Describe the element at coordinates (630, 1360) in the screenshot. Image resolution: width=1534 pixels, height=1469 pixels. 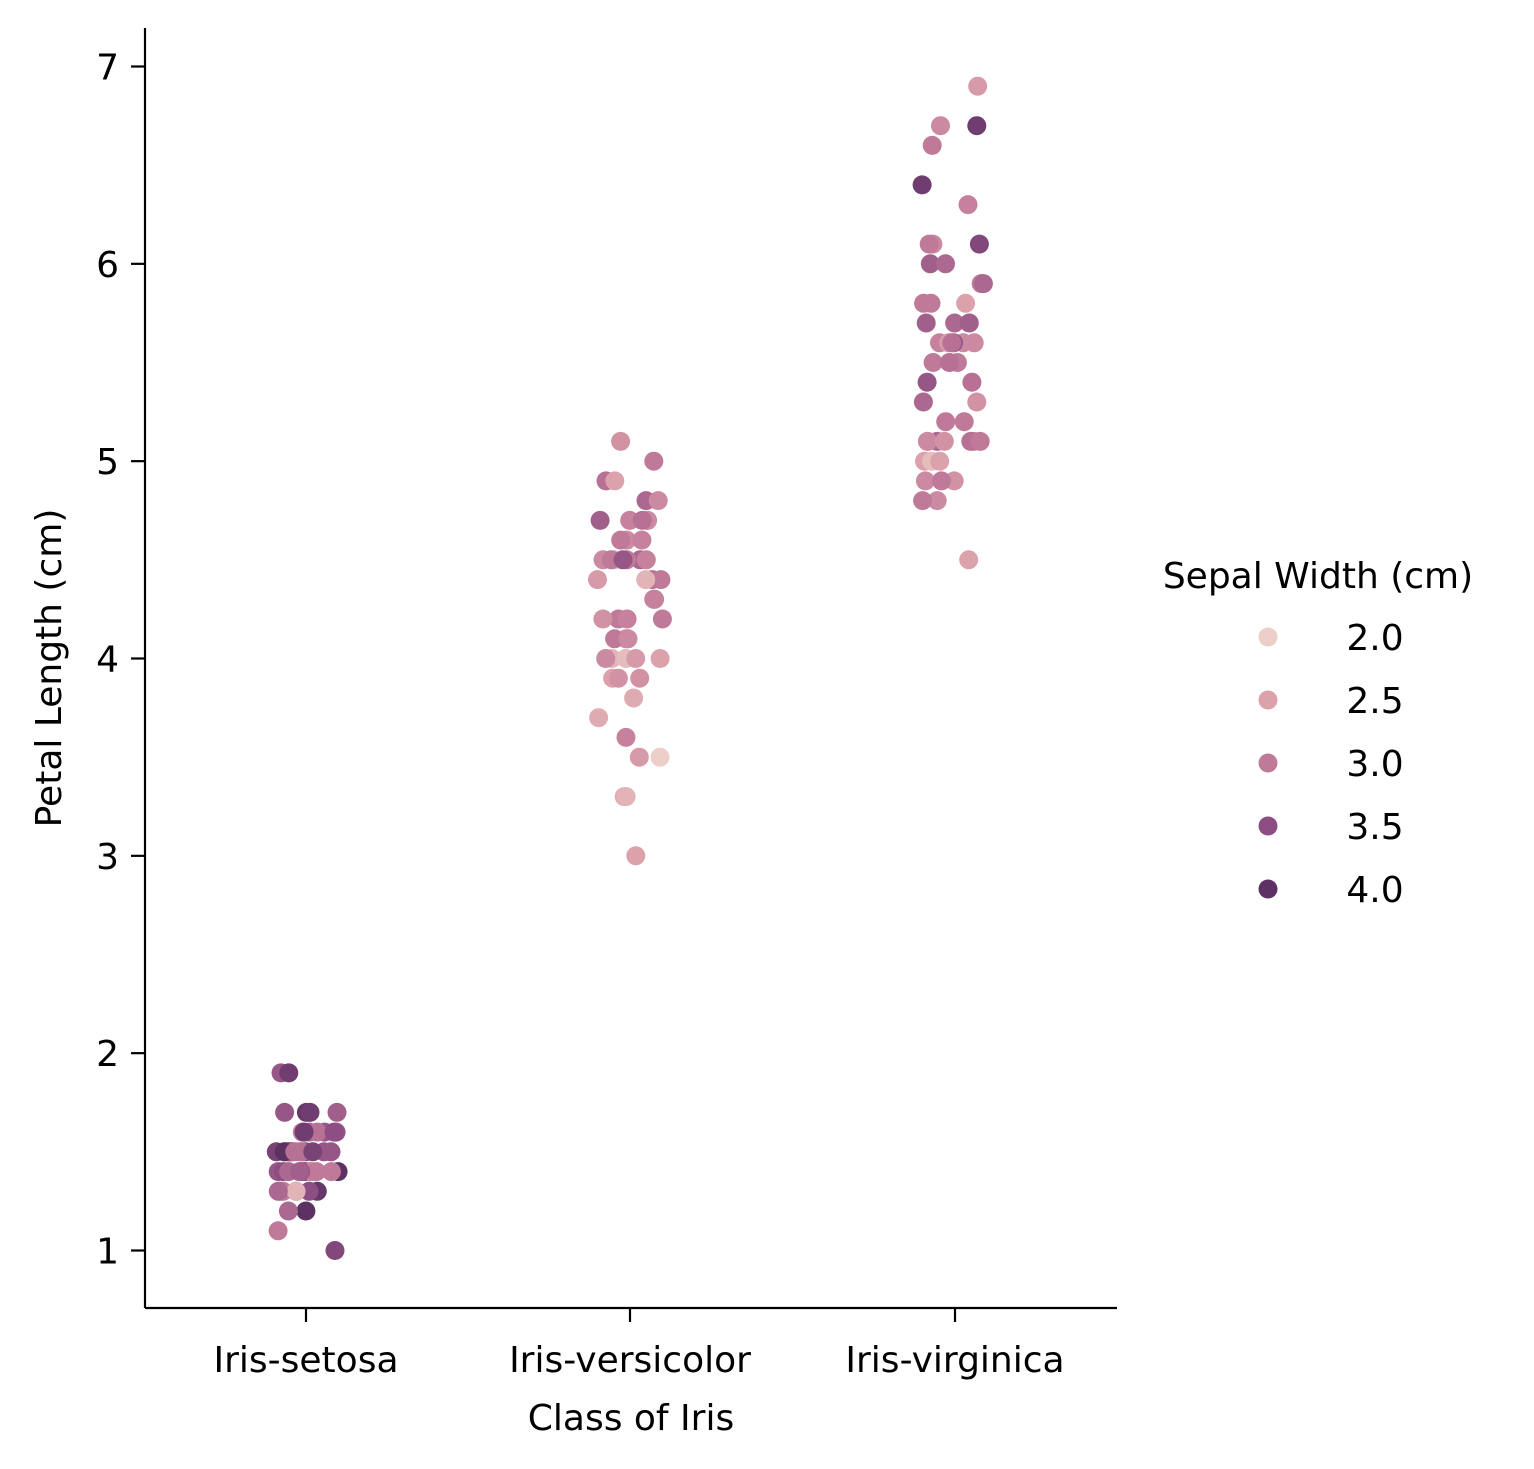
I see `x-tick-label: Iris-versicolor` at that location.